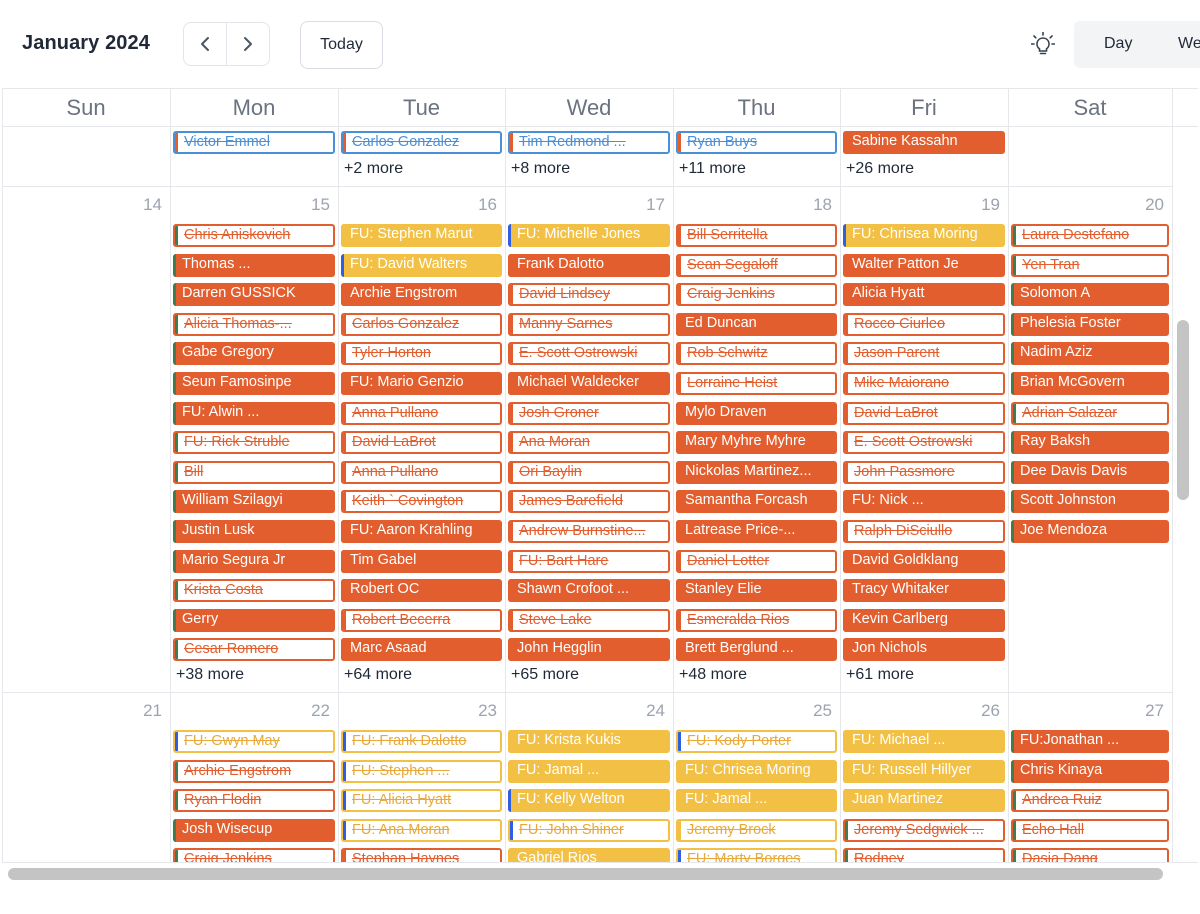  Describe the element at coordinates (254, 142) in the screenshot. I see `calendar-event: Victor Emmel` at that location.